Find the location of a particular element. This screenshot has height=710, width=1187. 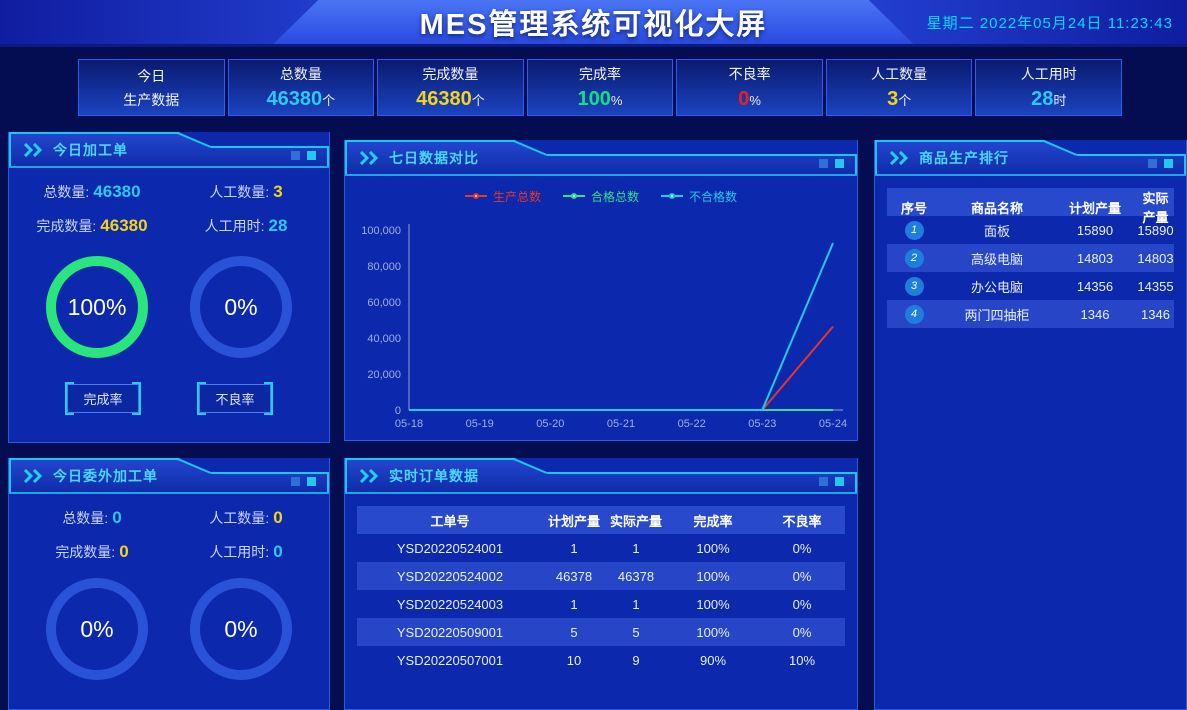

kpi-total-quantity: 总数量 46380个 is located at coordinates (301, 87).